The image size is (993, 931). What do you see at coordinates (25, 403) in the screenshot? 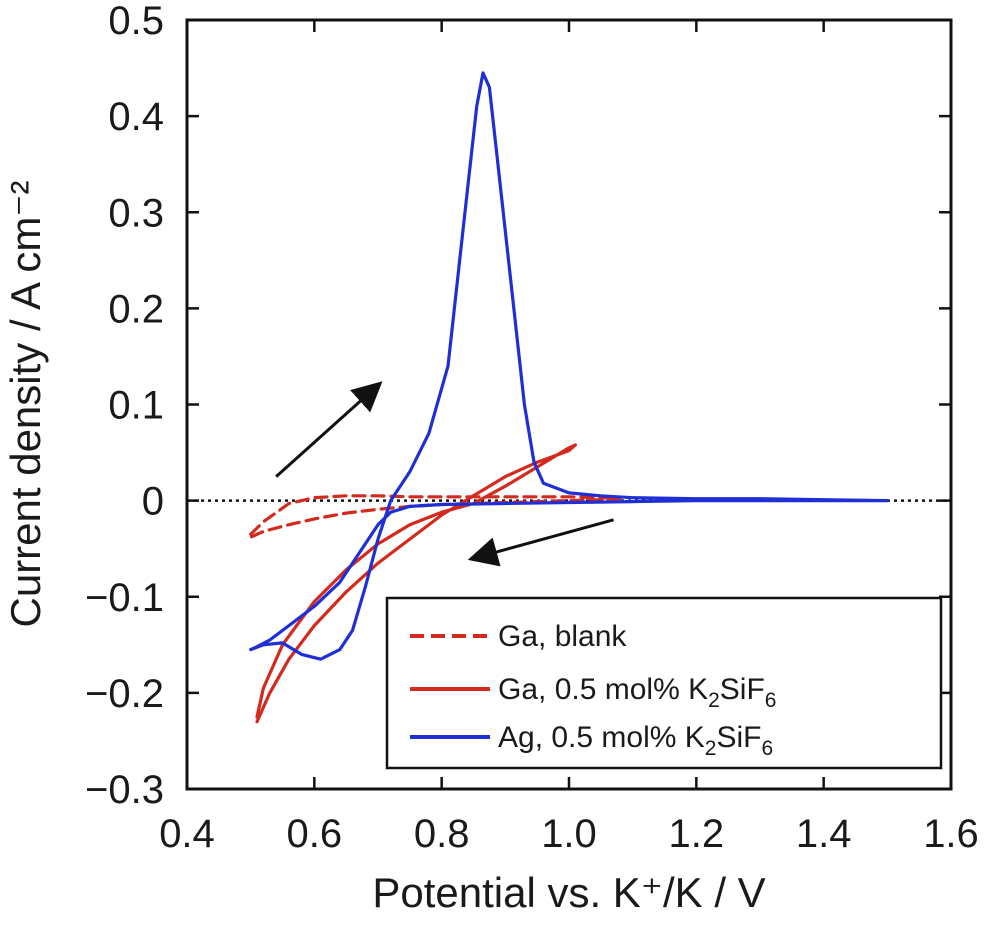
I see `y-axis-title: Current density / A cm⁻²` at bounding box center [25, 403].